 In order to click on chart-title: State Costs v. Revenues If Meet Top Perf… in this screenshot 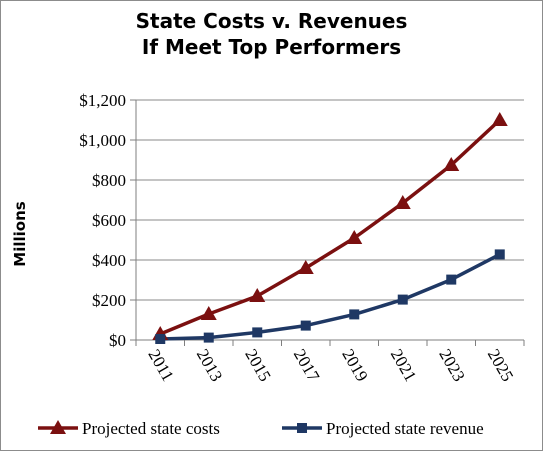, I will do `click(271, 34)`.